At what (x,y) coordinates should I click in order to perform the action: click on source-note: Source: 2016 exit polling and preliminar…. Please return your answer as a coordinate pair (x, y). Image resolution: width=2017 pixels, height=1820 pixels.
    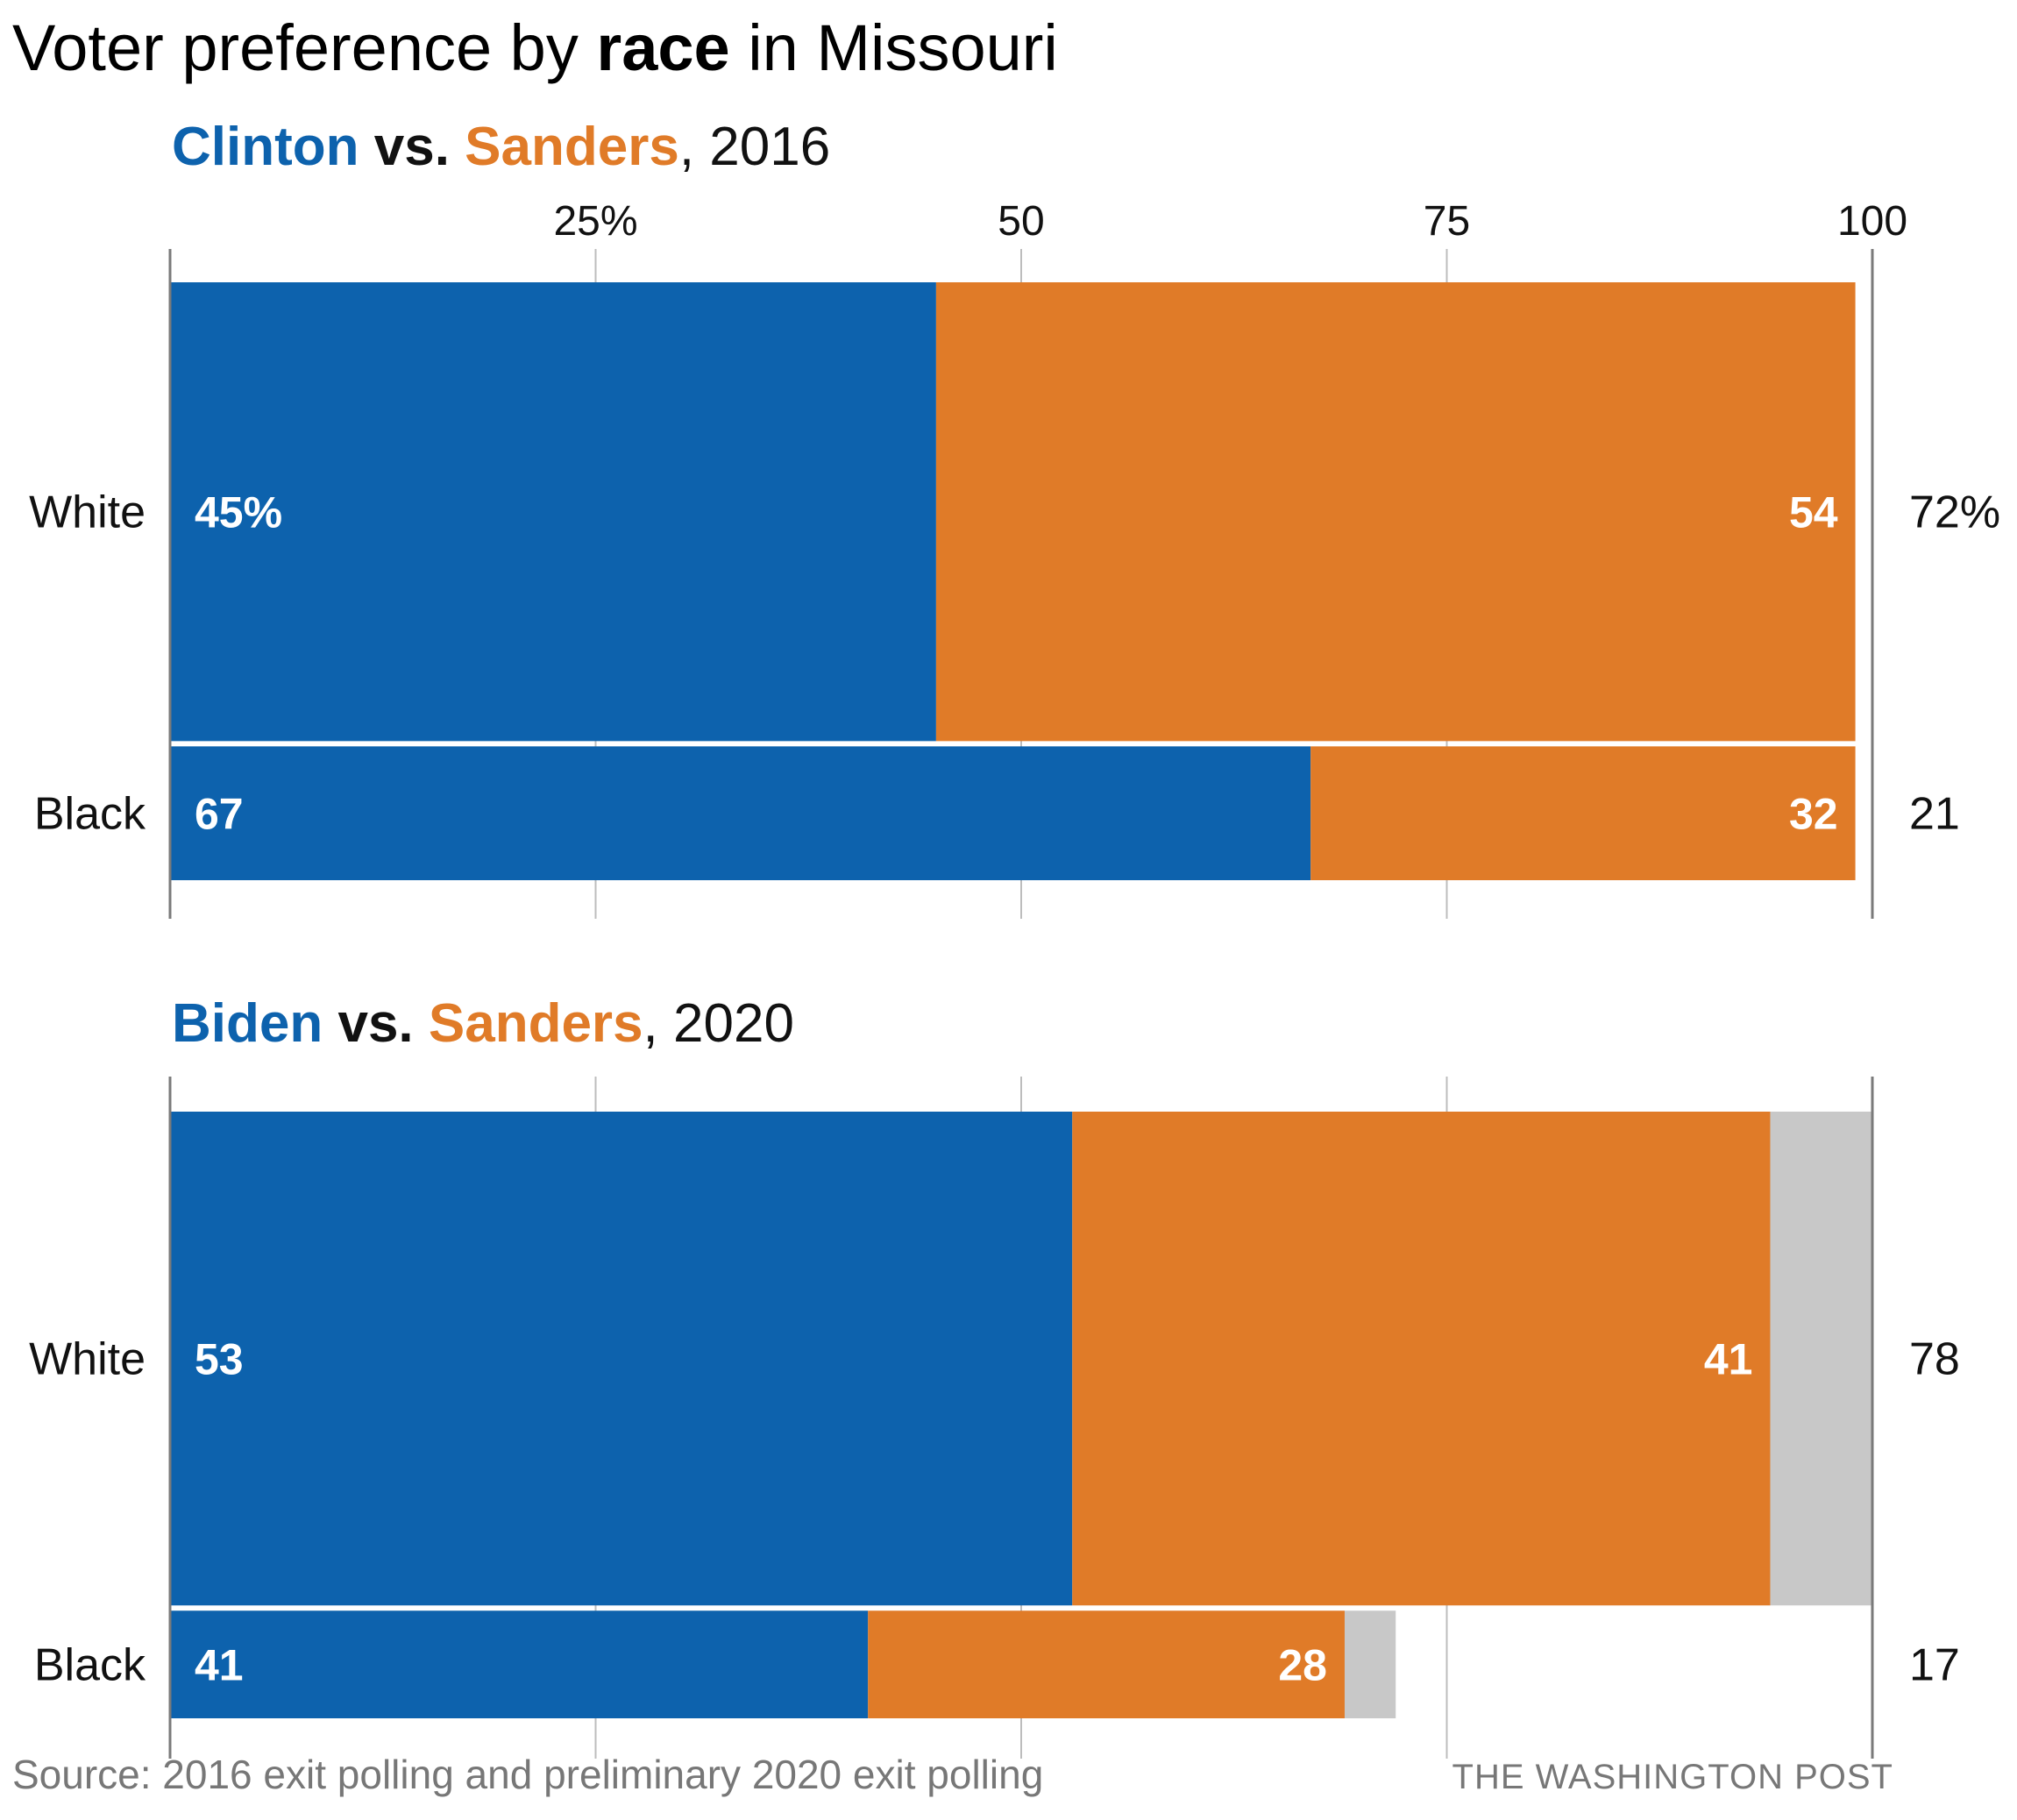
    Looking at the image, I should click on (528, 1774).